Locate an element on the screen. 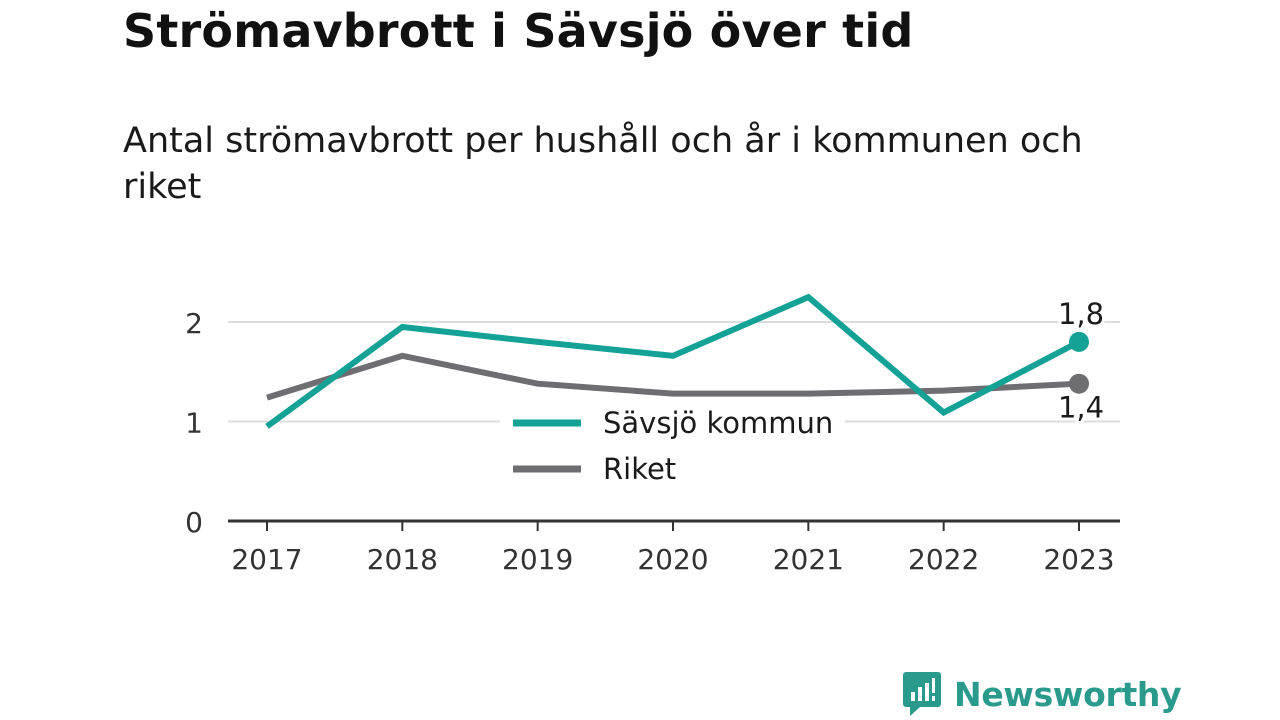 The height and width of the screenshot is (720, 1280). legend-label: Sävsjö kommun is located at coordinates (718, 423).